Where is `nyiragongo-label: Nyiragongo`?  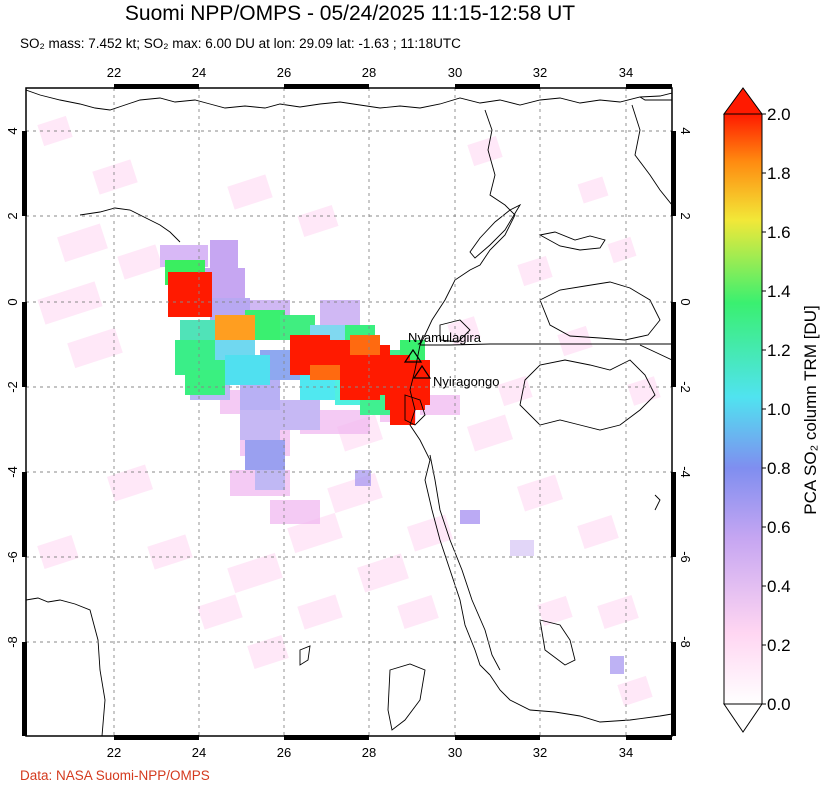 nyiragongo-label: Nyiragongo is located at coordinates (466, 381).